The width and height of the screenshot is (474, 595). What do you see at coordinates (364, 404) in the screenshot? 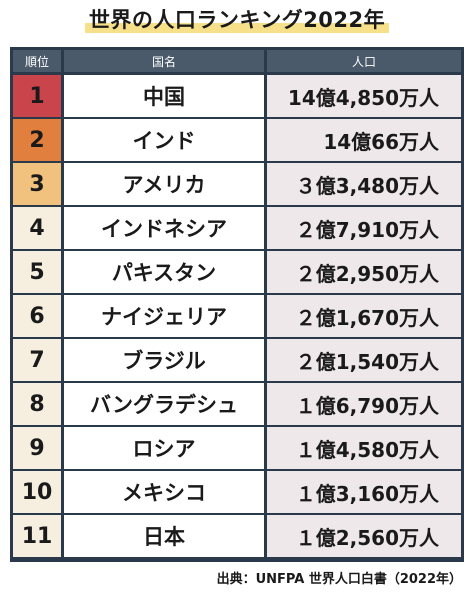
I see `population-cell: １億6,790万人` at bounding box center [364, 404].